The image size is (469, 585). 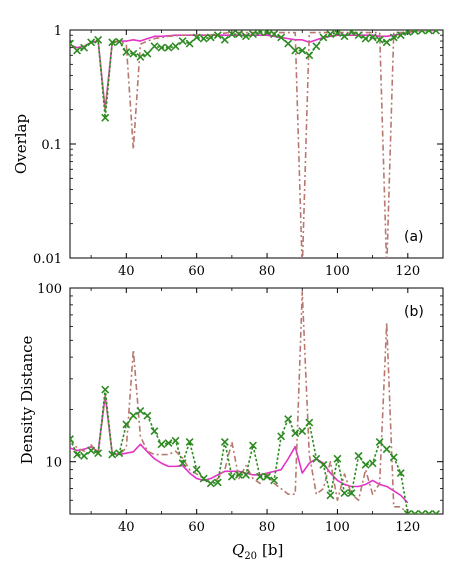 I want to click on density-ytick-label: 100, so click(x=49, y=289).